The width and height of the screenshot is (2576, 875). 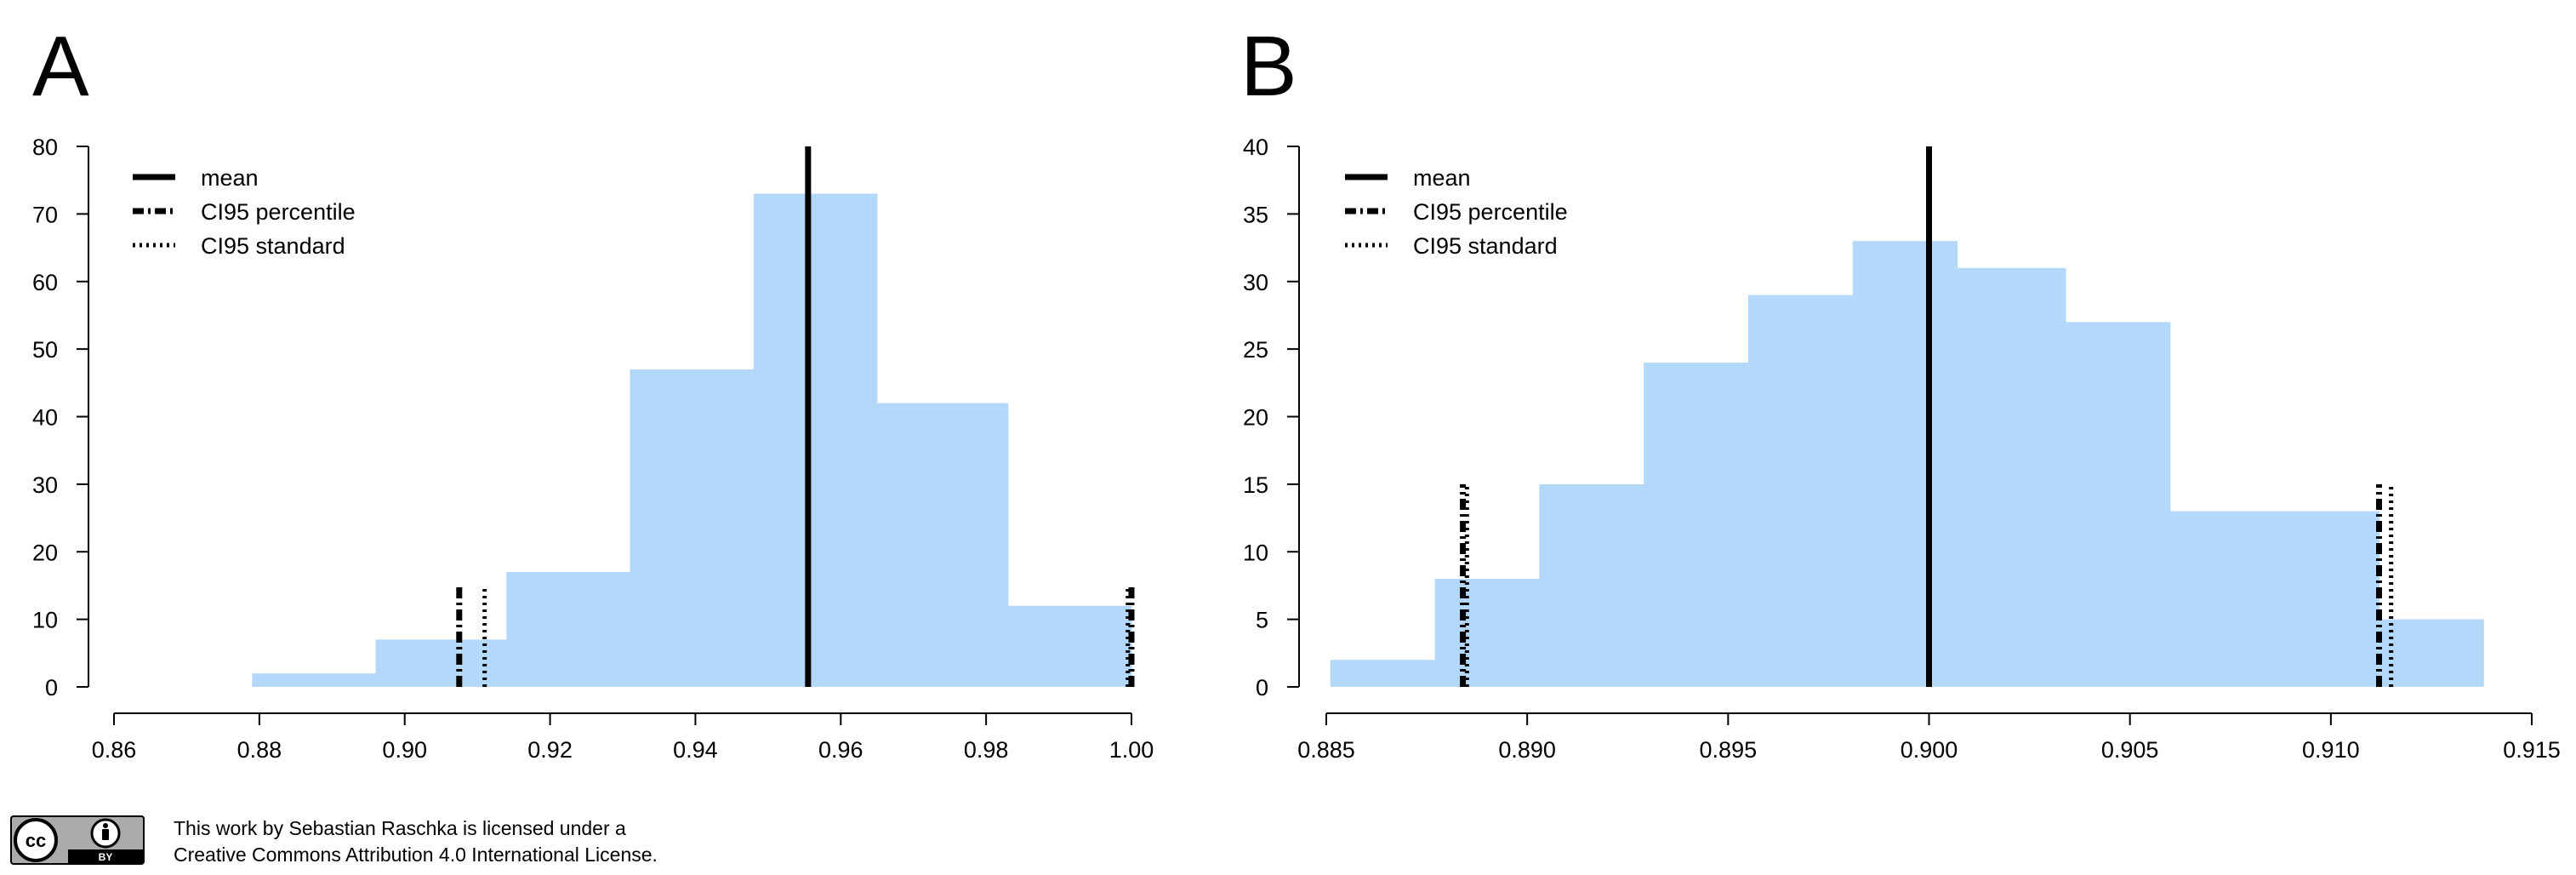 I want to click on y-tick-label: 50, so click(x=45, y=350).